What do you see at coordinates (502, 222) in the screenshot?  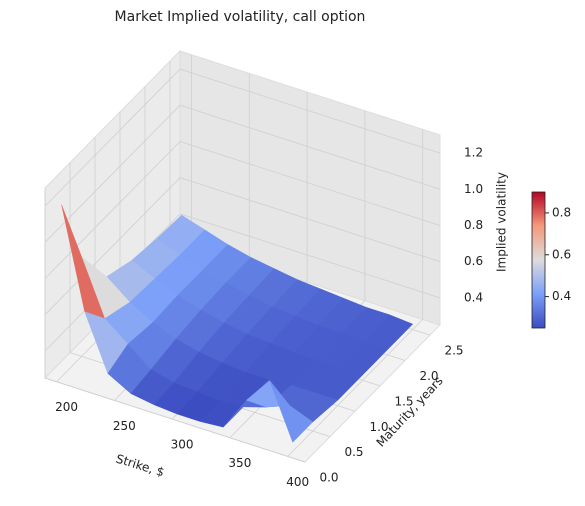 I see `z-axis-label: Implied volatility` at bounding box center [502, 222].